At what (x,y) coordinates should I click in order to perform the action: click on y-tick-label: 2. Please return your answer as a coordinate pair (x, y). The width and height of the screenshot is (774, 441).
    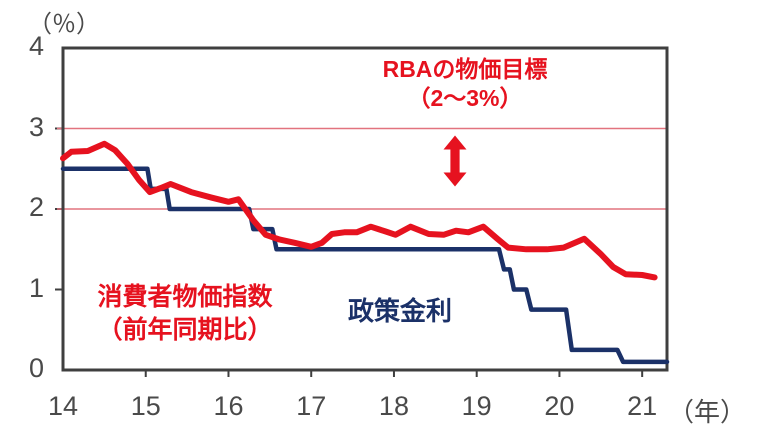
    Looking at the image, I should click on (36, 206).